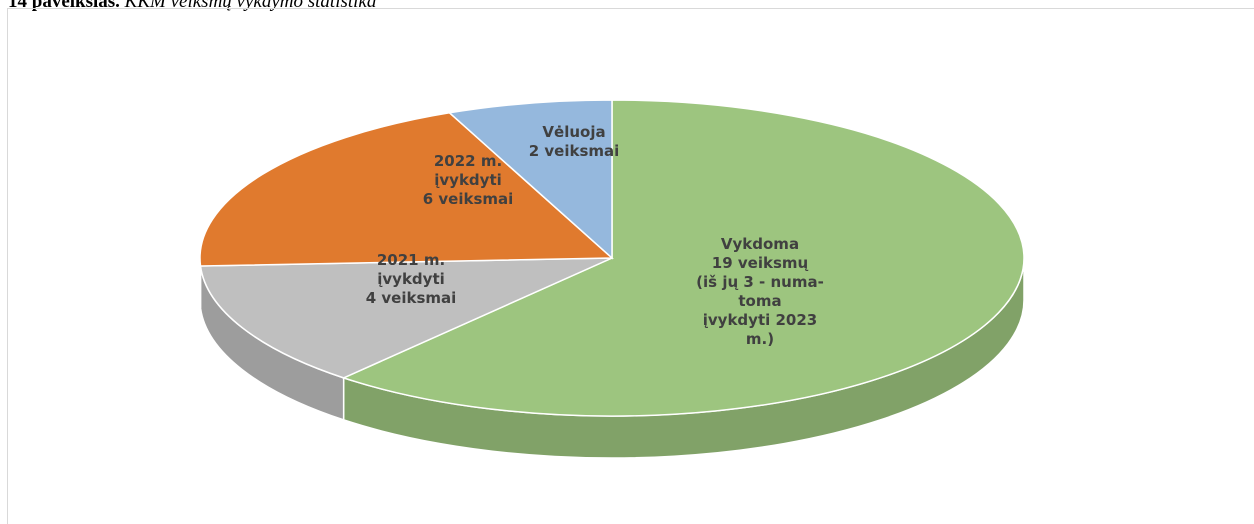  I want to click on slice-label-line: (iš jų 3 - numa-, so click(760, 282).